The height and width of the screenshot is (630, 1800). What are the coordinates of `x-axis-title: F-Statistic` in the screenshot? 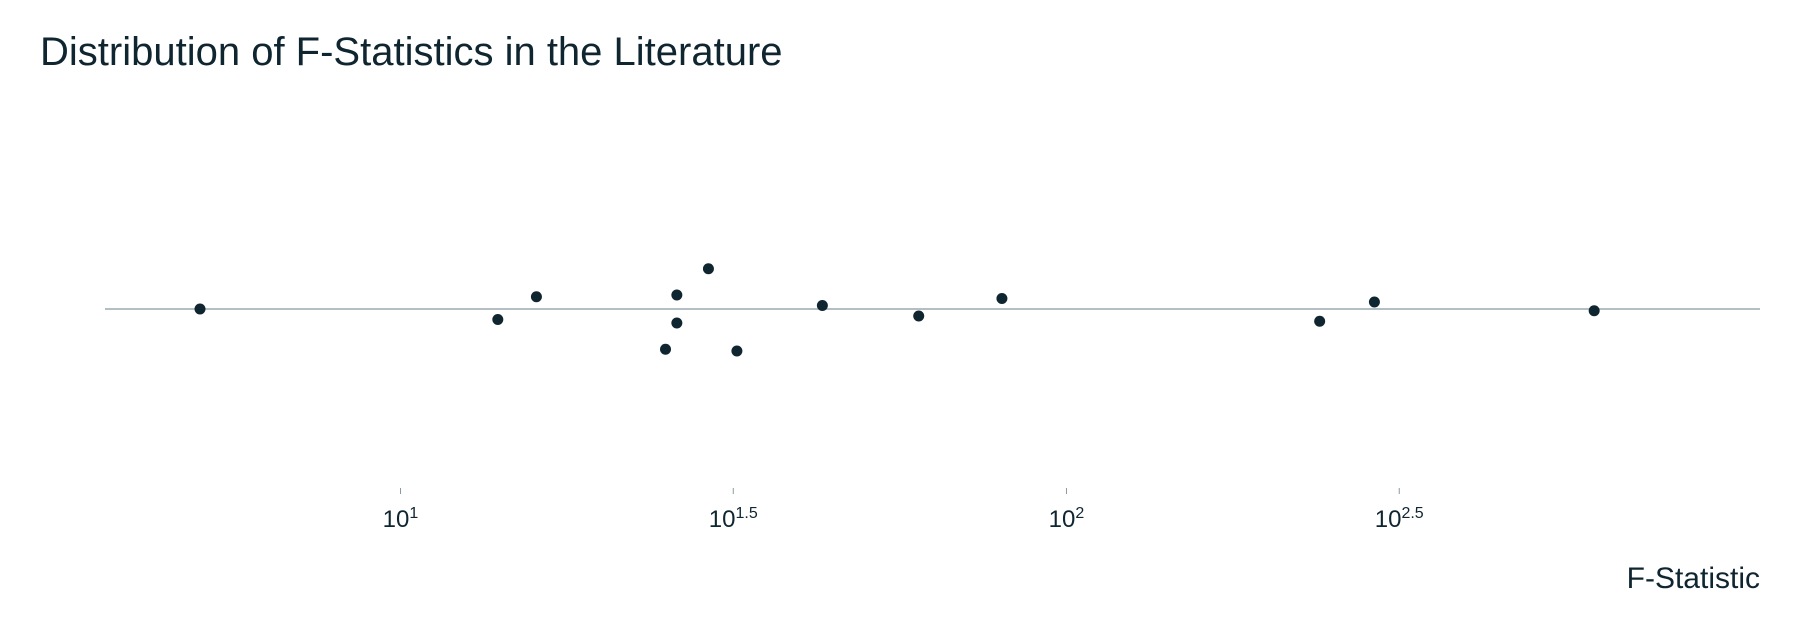 It's located at (1693, 578).